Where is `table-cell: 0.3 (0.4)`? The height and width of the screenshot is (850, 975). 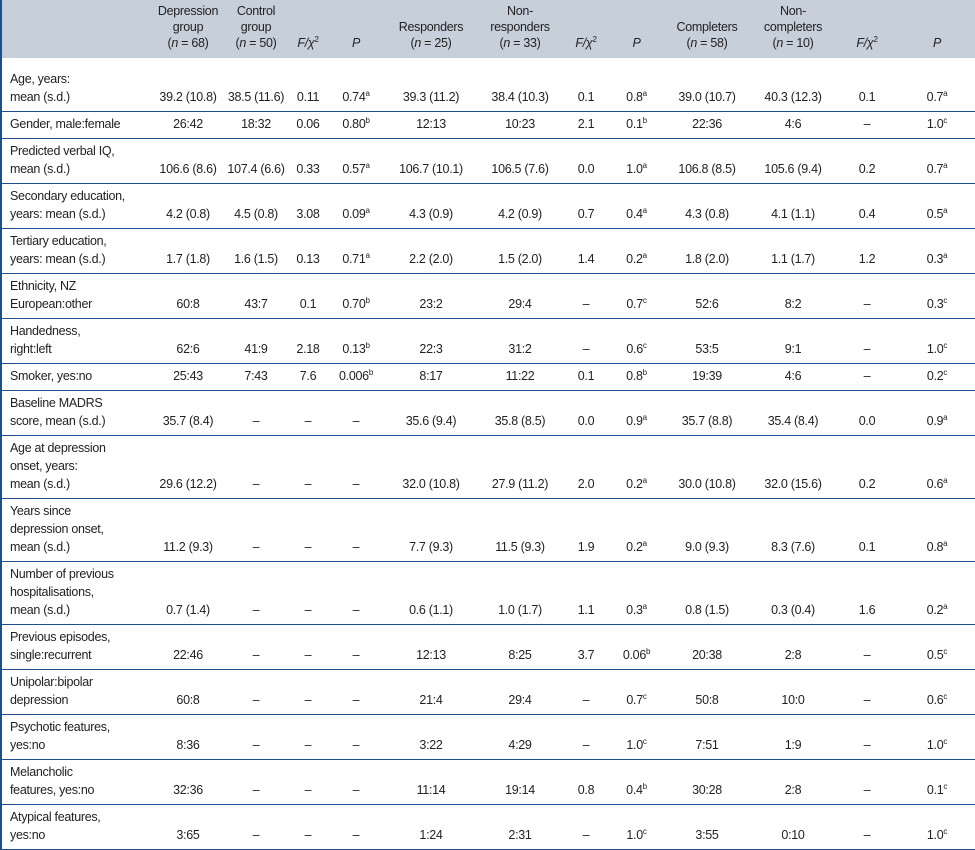
table-cell: 0.3 (0.4) is located at coordinates (793, 593).